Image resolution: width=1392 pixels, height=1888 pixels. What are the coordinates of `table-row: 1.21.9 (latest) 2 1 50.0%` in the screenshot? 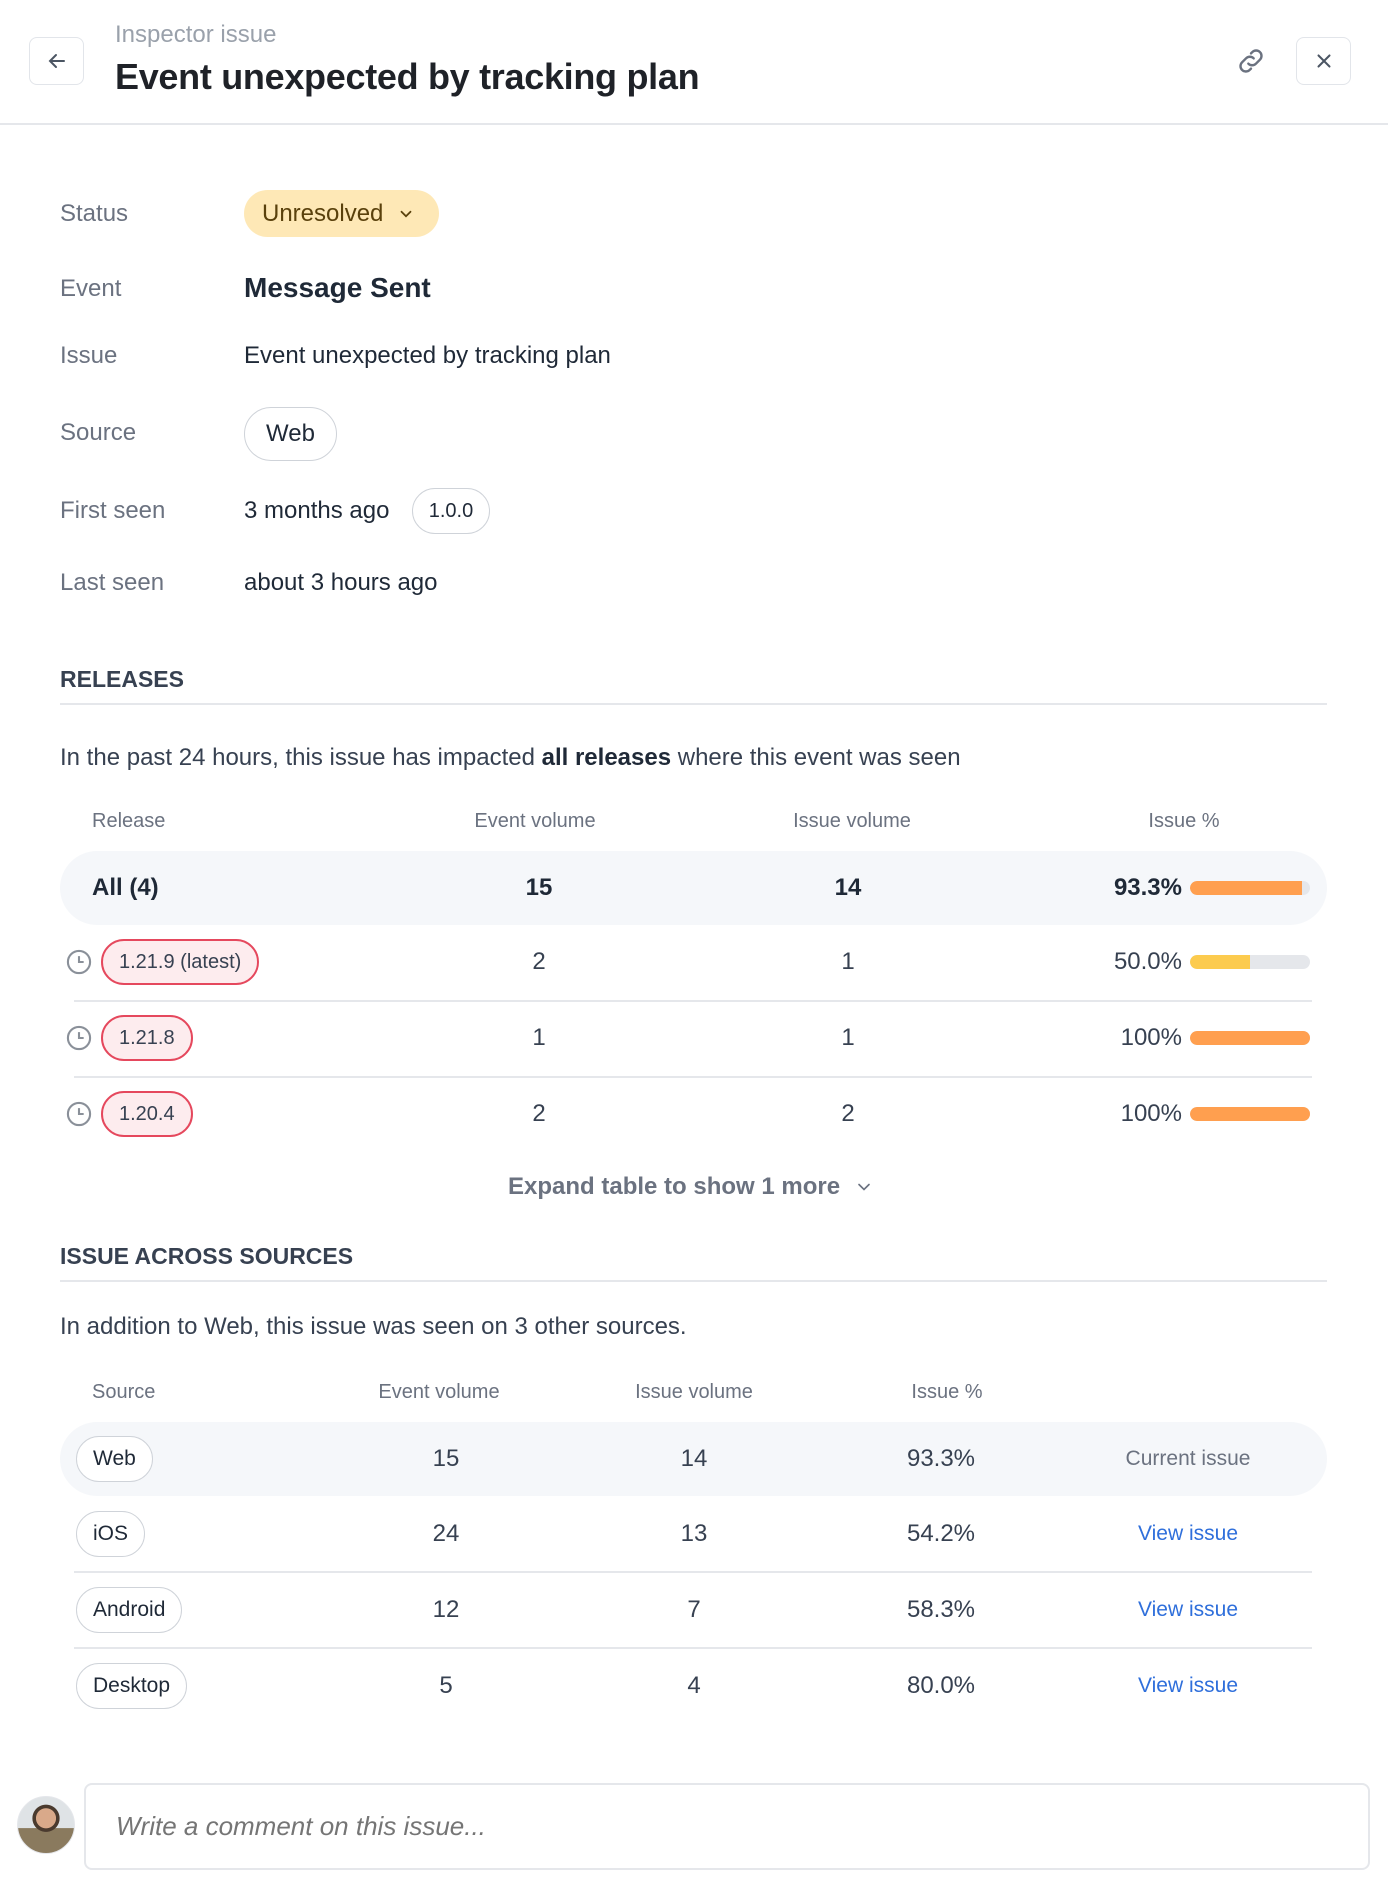 It's located at (693, 962).